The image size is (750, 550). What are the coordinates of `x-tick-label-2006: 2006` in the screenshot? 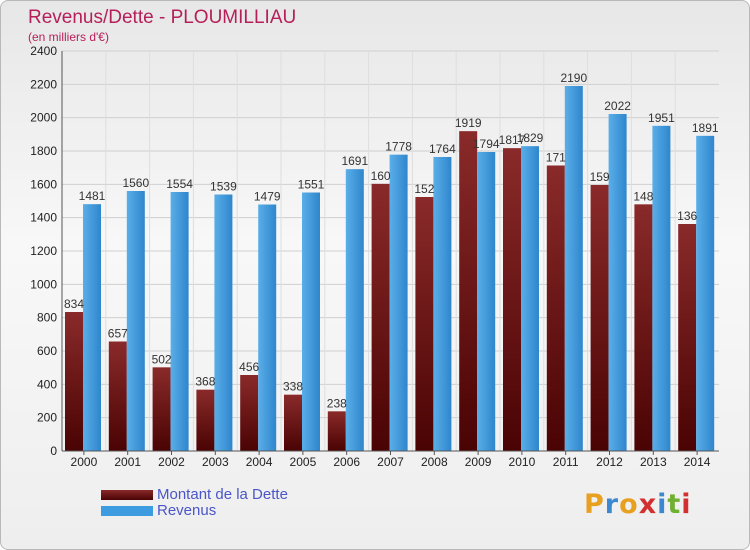 It's located at (346, 462).